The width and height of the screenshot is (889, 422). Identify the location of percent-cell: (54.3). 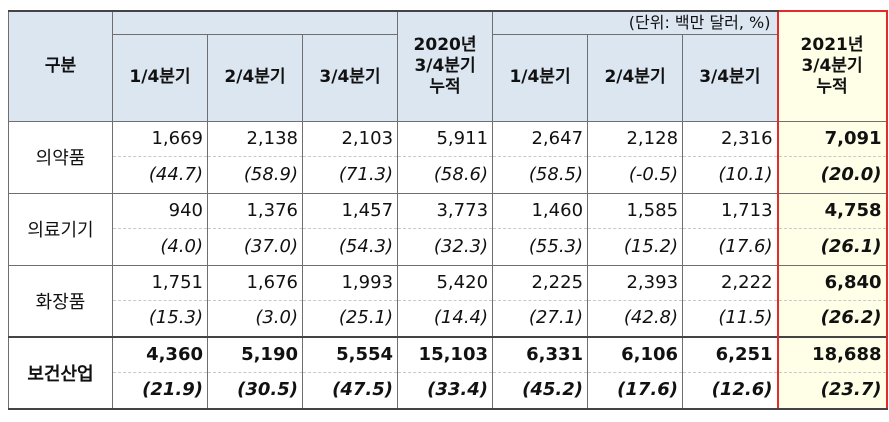
(350, 246).